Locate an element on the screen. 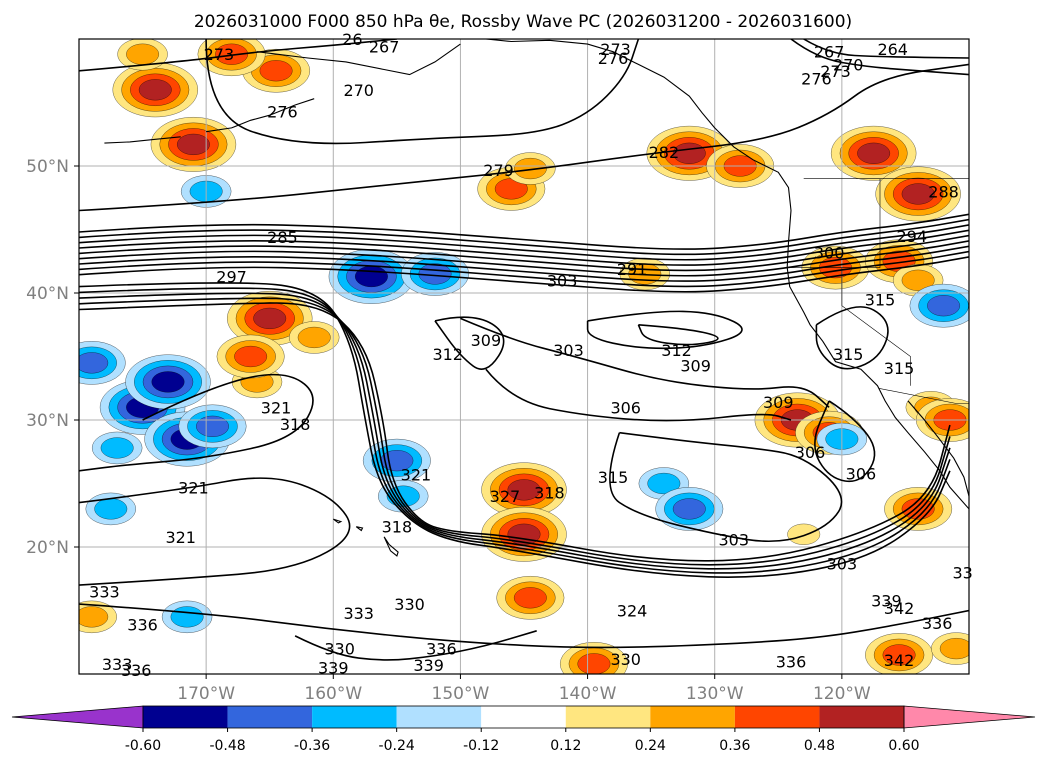  x-tick-label: 130°W is located at coordinates (715, 694).